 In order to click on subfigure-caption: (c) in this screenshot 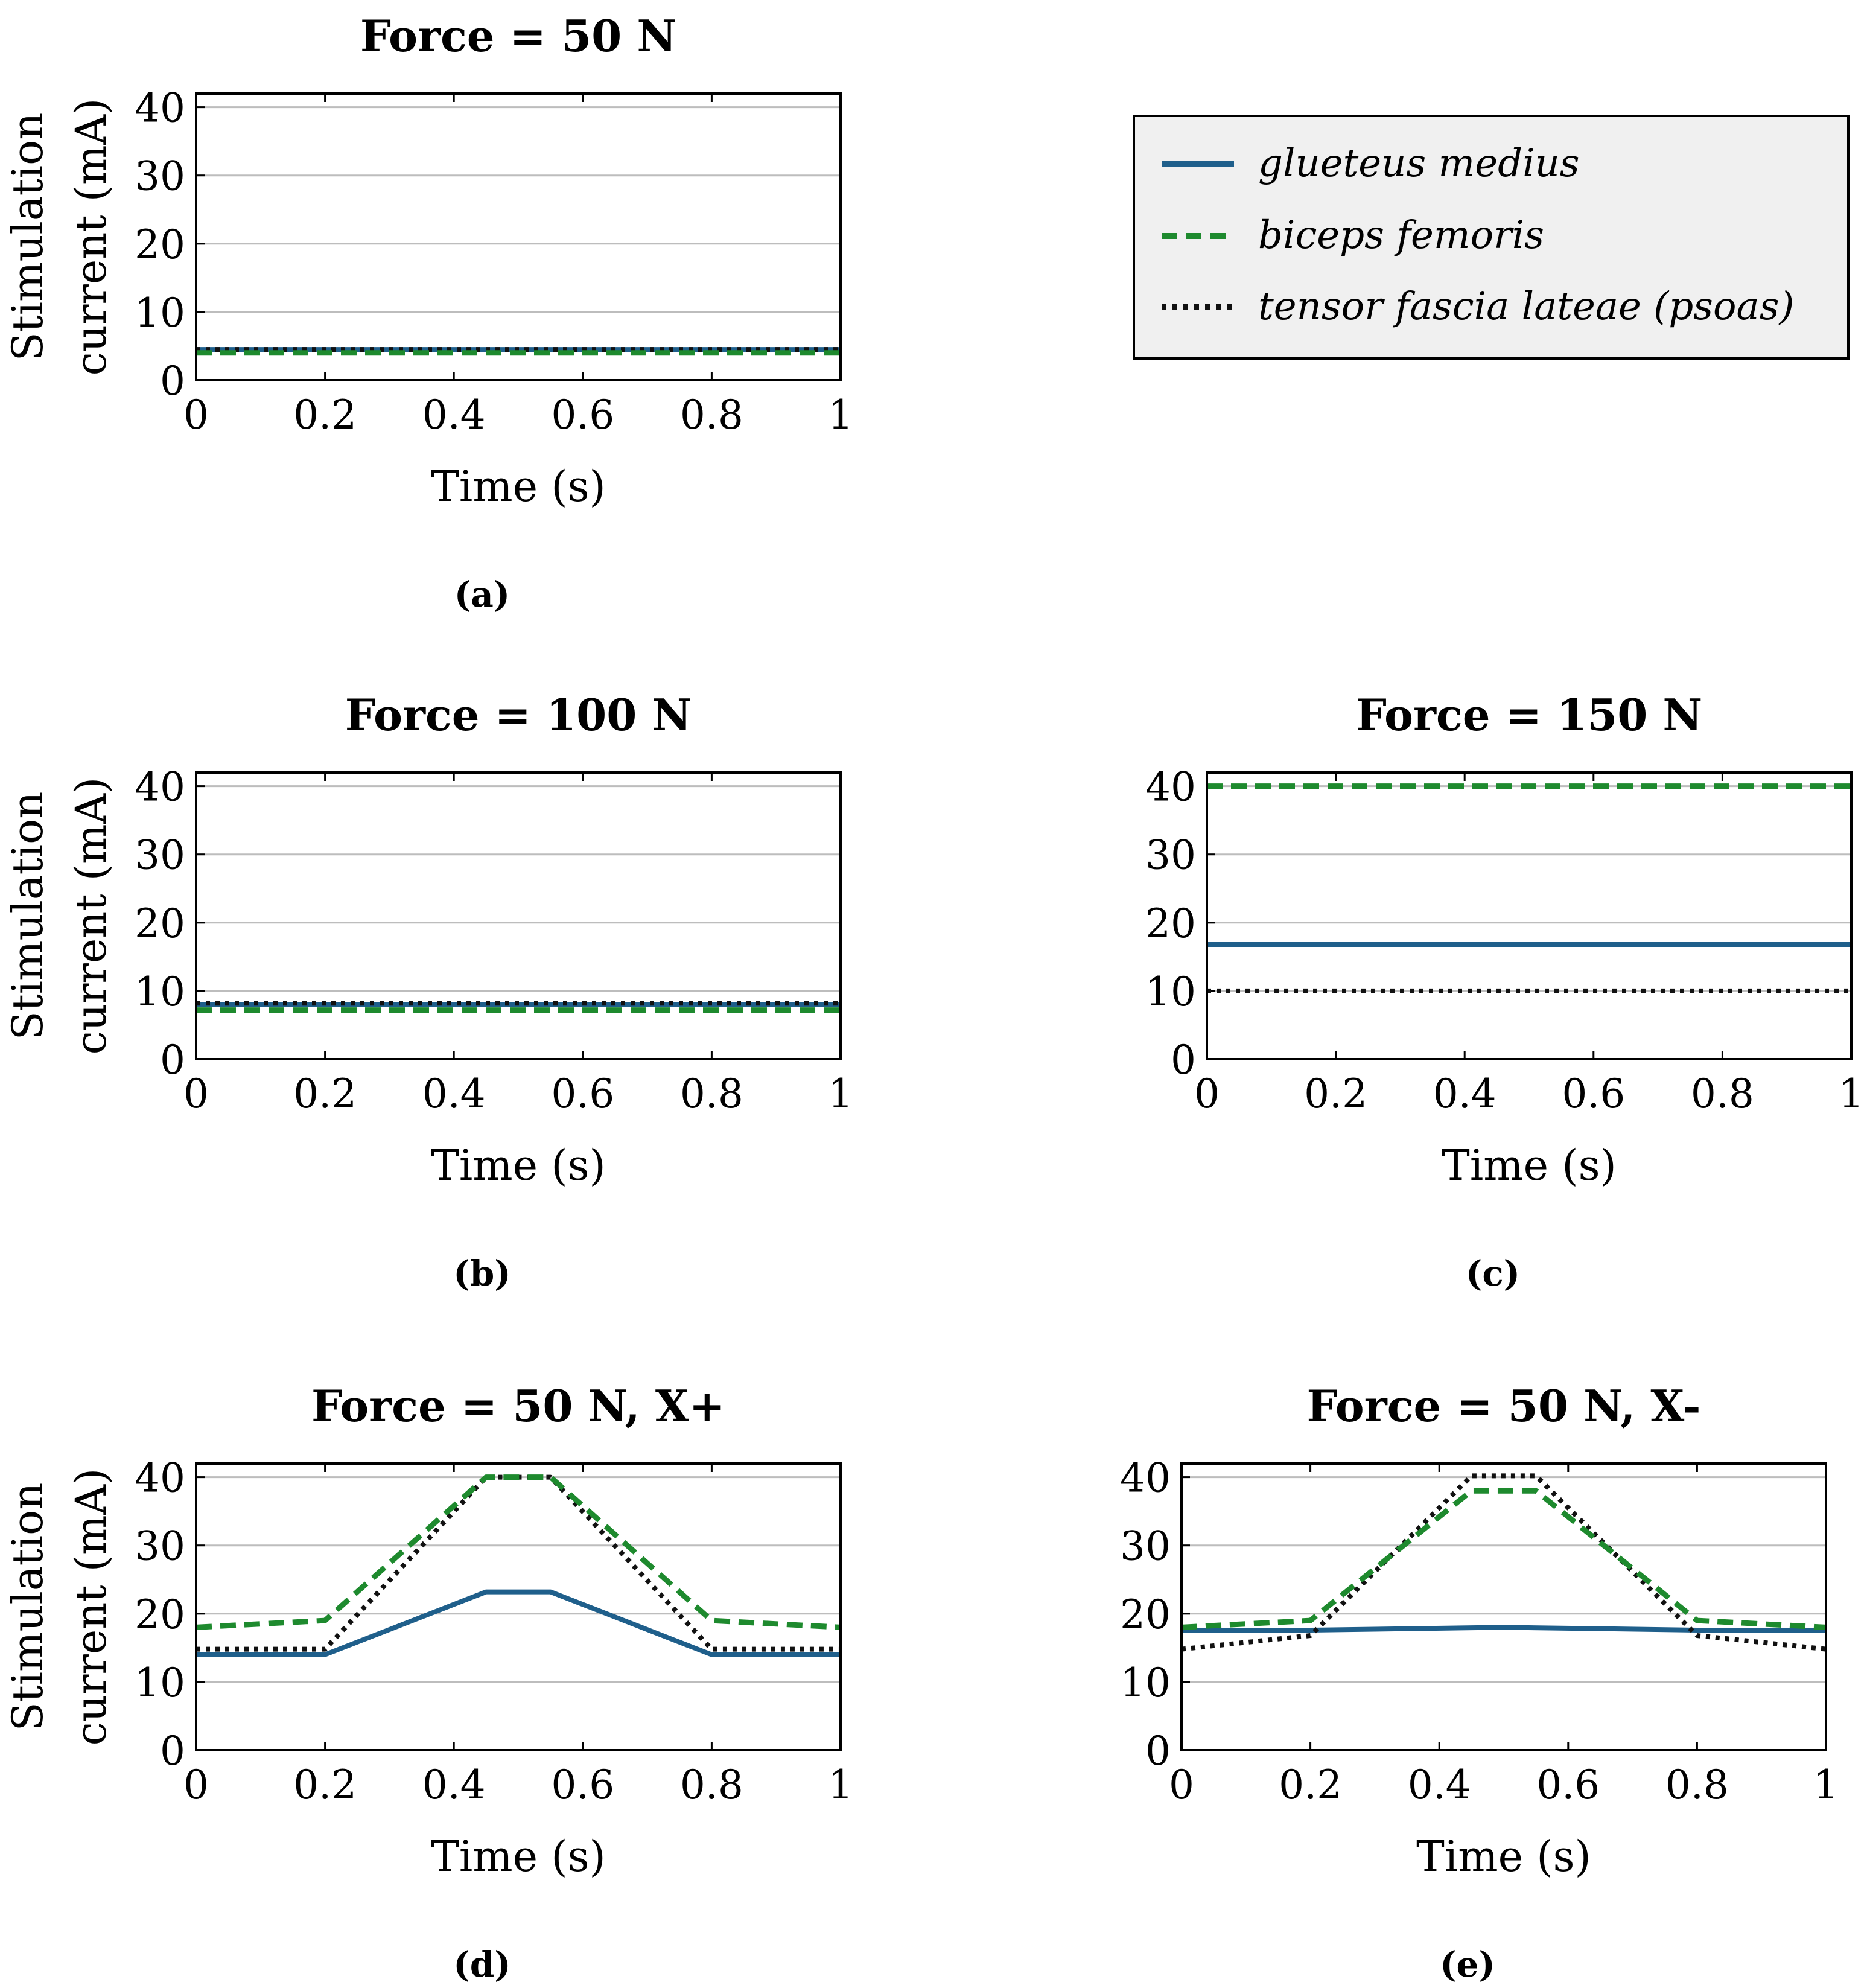, I will do `click(1493, 1273)`.